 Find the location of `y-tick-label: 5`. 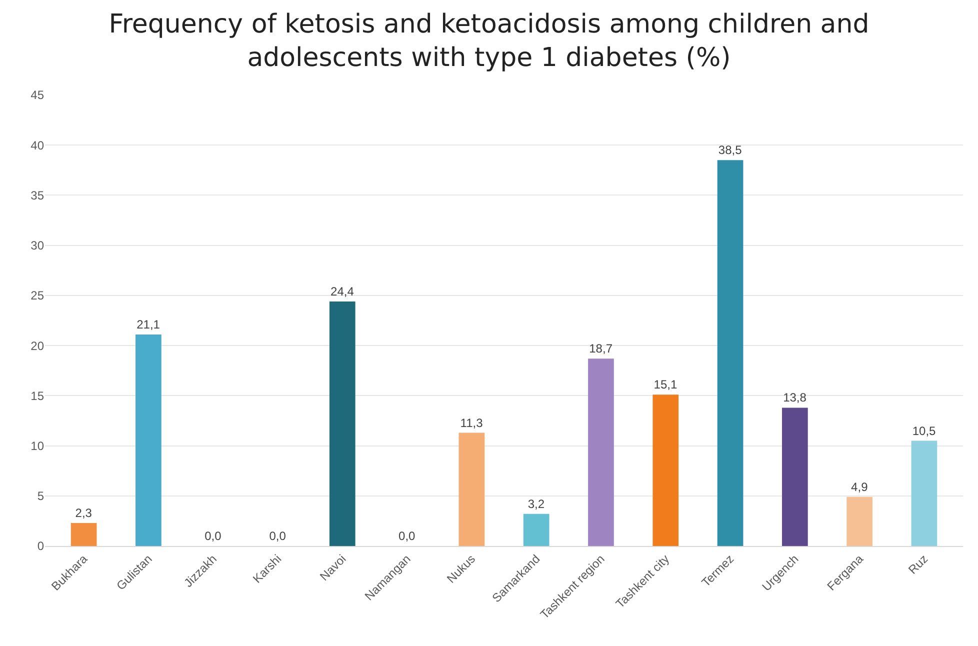

y-tick-label: 5 is located at coordinates (40, 496).